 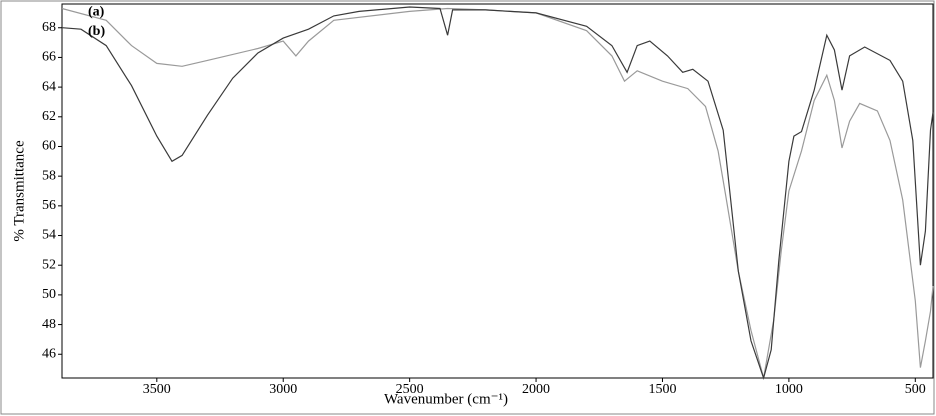 What do you see at coordinates (446, 399) in the screenshot?
I see `x-axis-label: Wavenumber (cm⁻¹)` at bounding box center [446, 399].